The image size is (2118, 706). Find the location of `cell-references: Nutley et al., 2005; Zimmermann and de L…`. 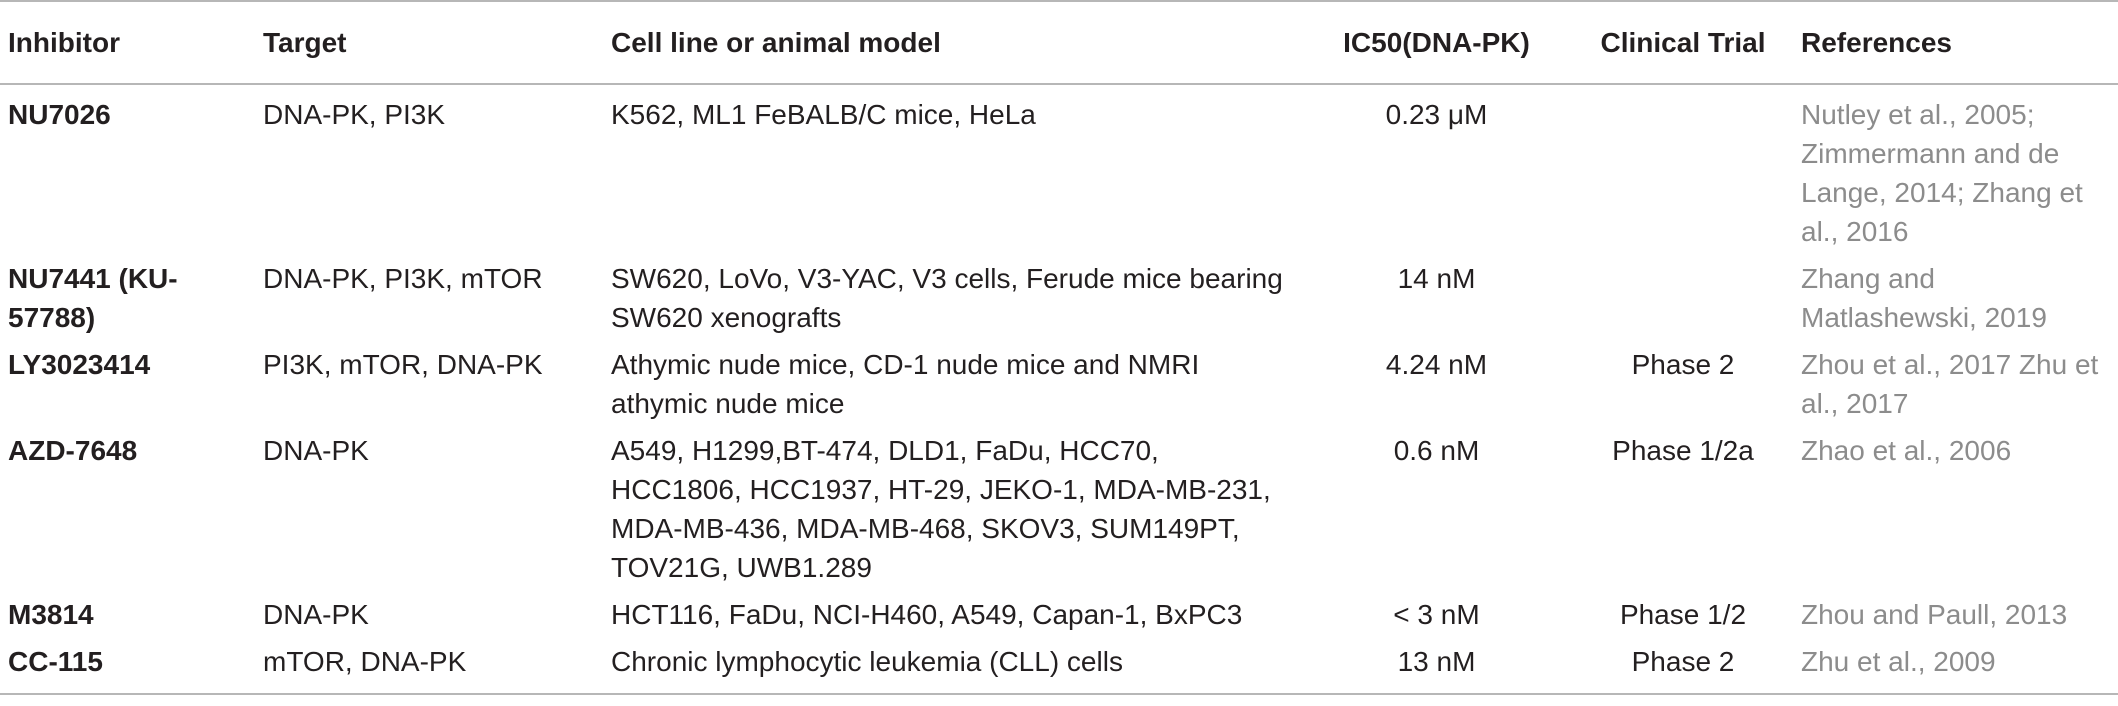

cell-references: Nutley et al., 2005; Zimmermann and de L… is located at coordinates (1942, 173).